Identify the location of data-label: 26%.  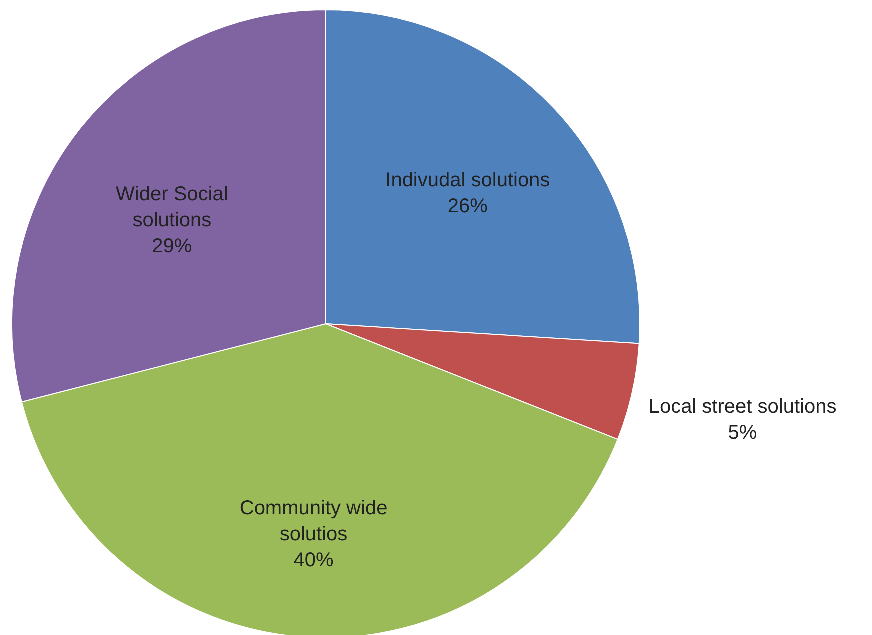
(468, 207).